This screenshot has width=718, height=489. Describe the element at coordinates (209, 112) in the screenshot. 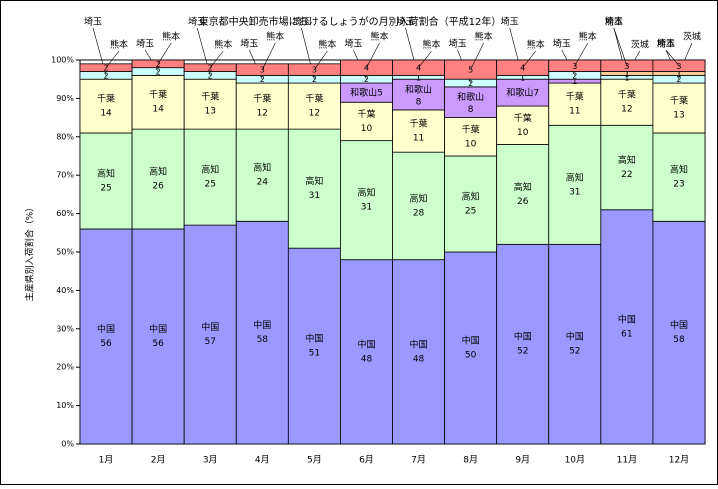

I see `data-label: 13` at that location.